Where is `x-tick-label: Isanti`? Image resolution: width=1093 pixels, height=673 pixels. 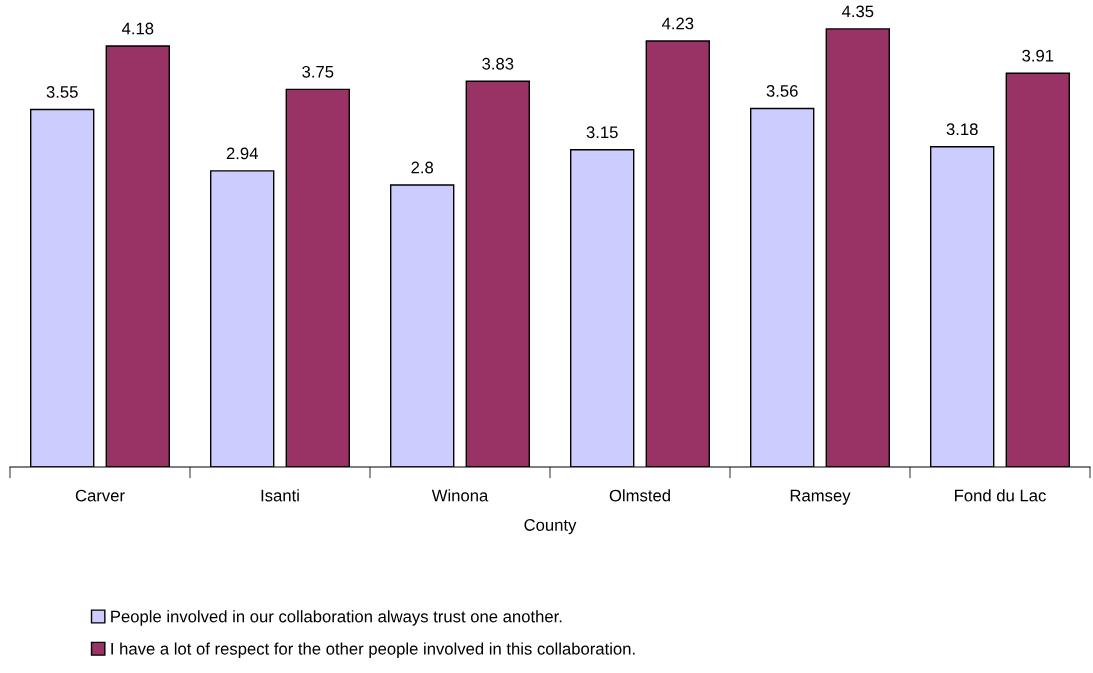 x-tick-label: Isanti is located at coordinates (280, 495).